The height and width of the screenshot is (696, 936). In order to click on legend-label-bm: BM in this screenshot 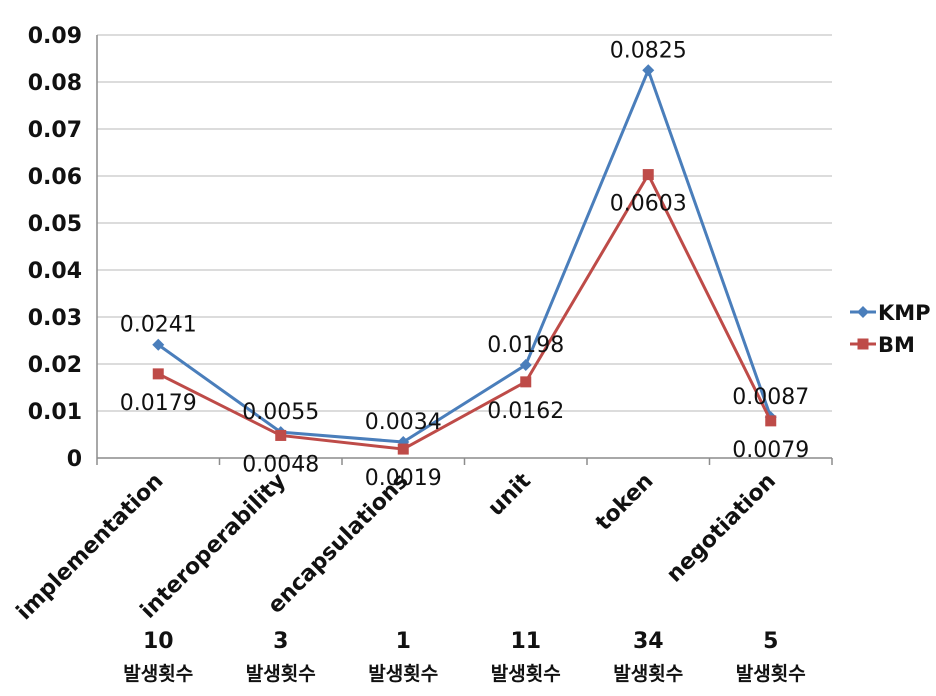, I will do `click(896, 345)`.